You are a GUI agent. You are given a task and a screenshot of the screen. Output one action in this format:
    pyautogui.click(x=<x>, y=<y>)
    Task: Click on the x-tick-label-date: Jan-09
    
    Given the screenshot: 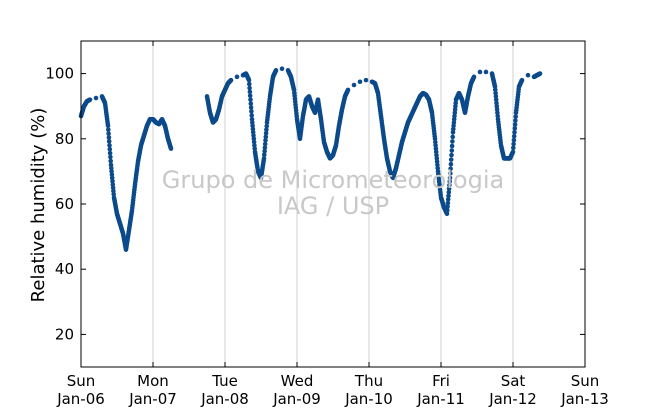 What is the action you would take?
    pyautogui.click(x=296, y=399)
    